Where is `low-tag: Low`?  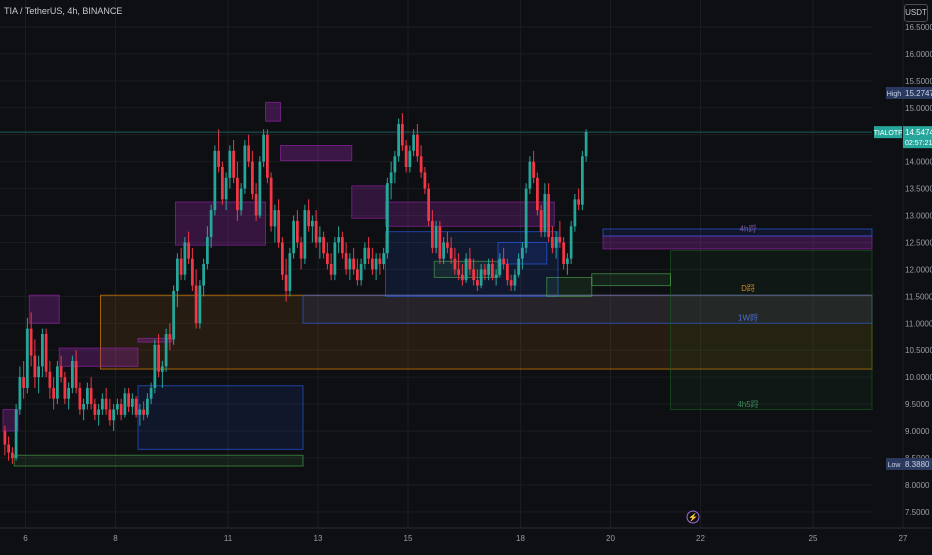
low-tag: Low is located at coordinates (895, 465).